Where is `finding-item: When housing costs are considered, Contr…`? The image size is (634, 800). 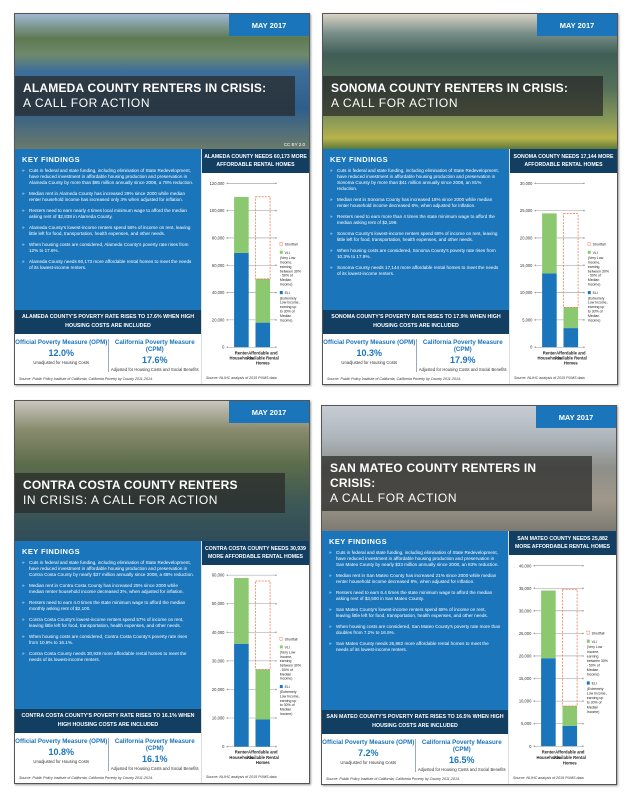 finding-item: When housing costs are considered, Contr… is located at coordinates (108, 640).